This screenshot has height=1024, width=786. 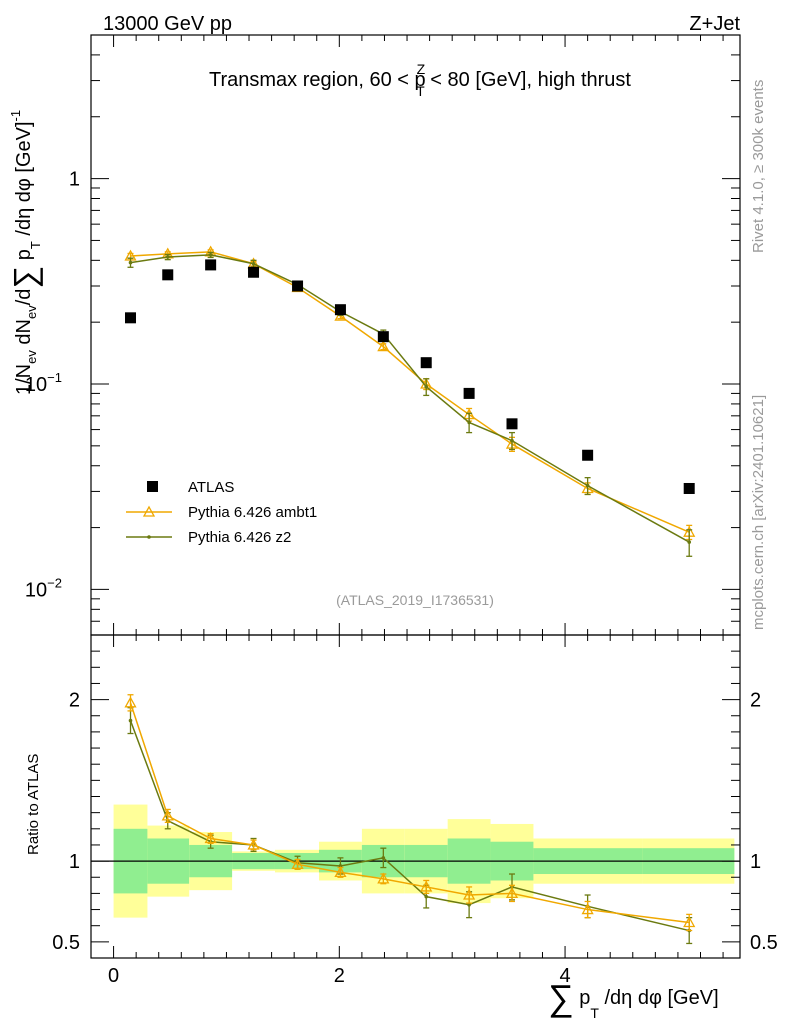 I want to click on ratio-y-tick-label-right: 1, so click(x=755, y=862).